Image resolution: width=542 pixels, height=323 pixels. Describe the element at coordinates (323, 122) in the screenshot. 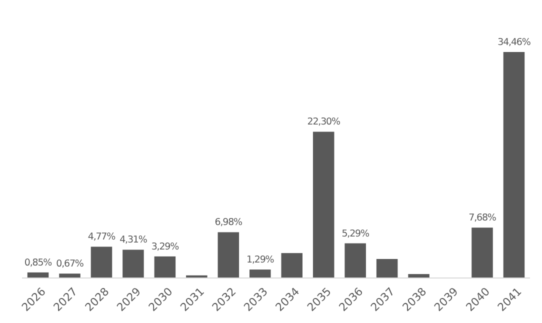

I see `data-label: 22,30%` at that location.